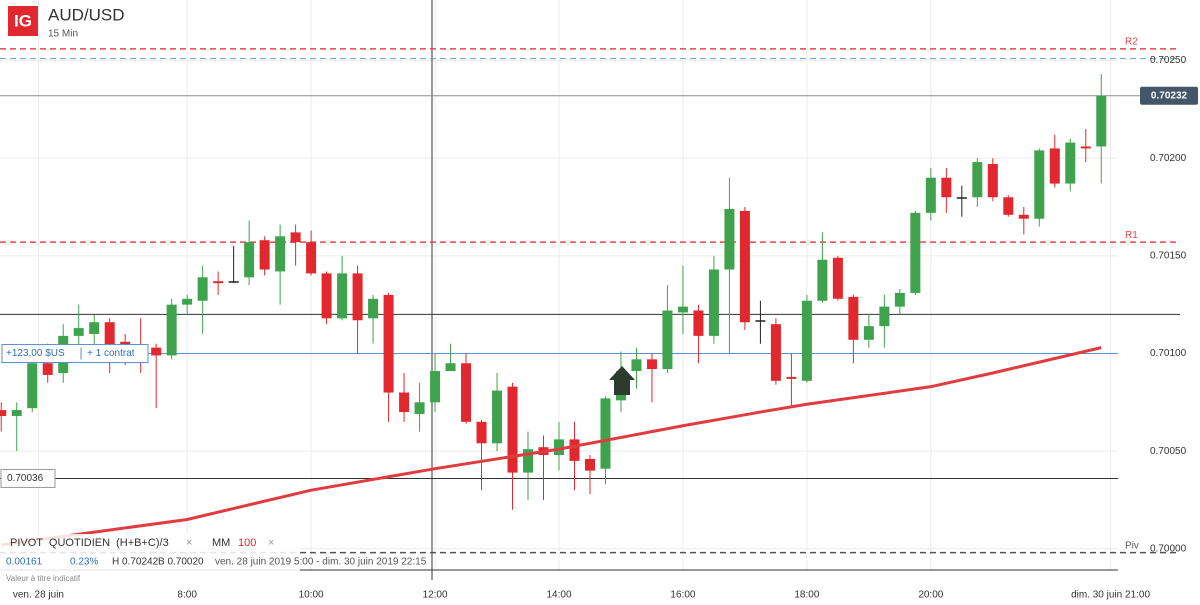  What do you see at coordinates (181, 562) in the screenshot?
I see `low: B 0.70020` at bounding box center [181, 562].